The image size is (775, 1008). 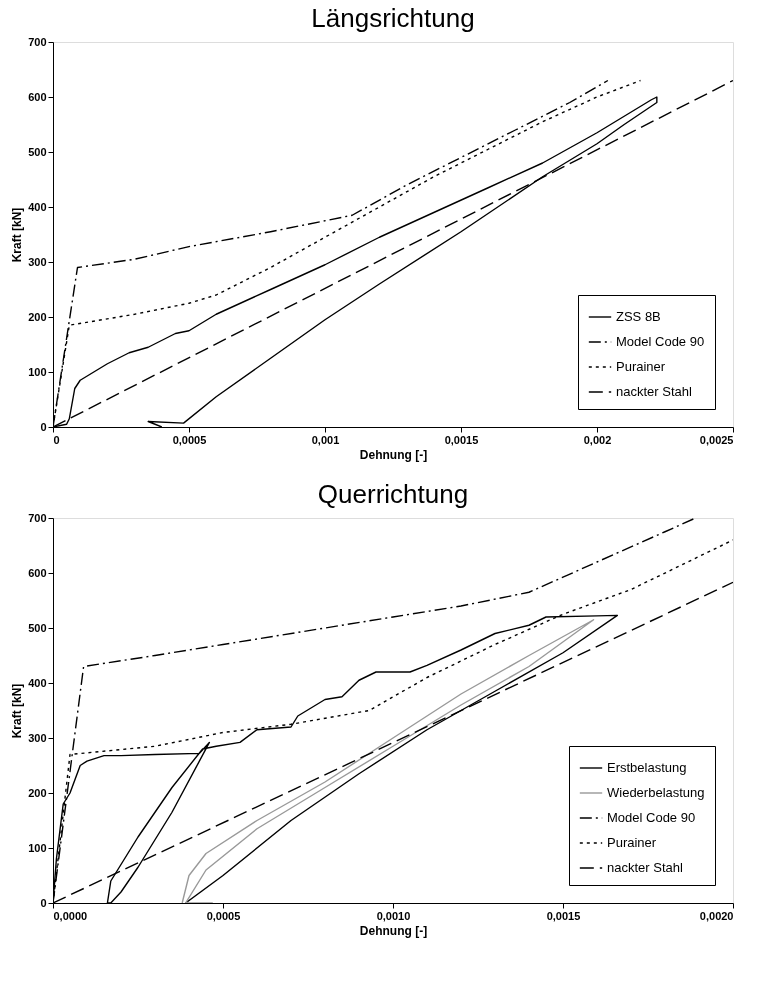 What do you see at coordinates (70, 915) in the screenshot?
I see `x-tick-label: 0,0000` at bounding box center [70, 915].